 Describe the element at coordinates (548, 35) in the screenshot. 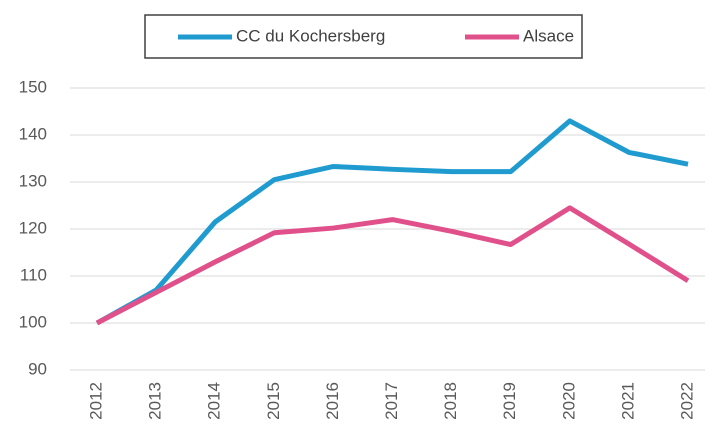

I see `legend-label: Alsace` at that location.